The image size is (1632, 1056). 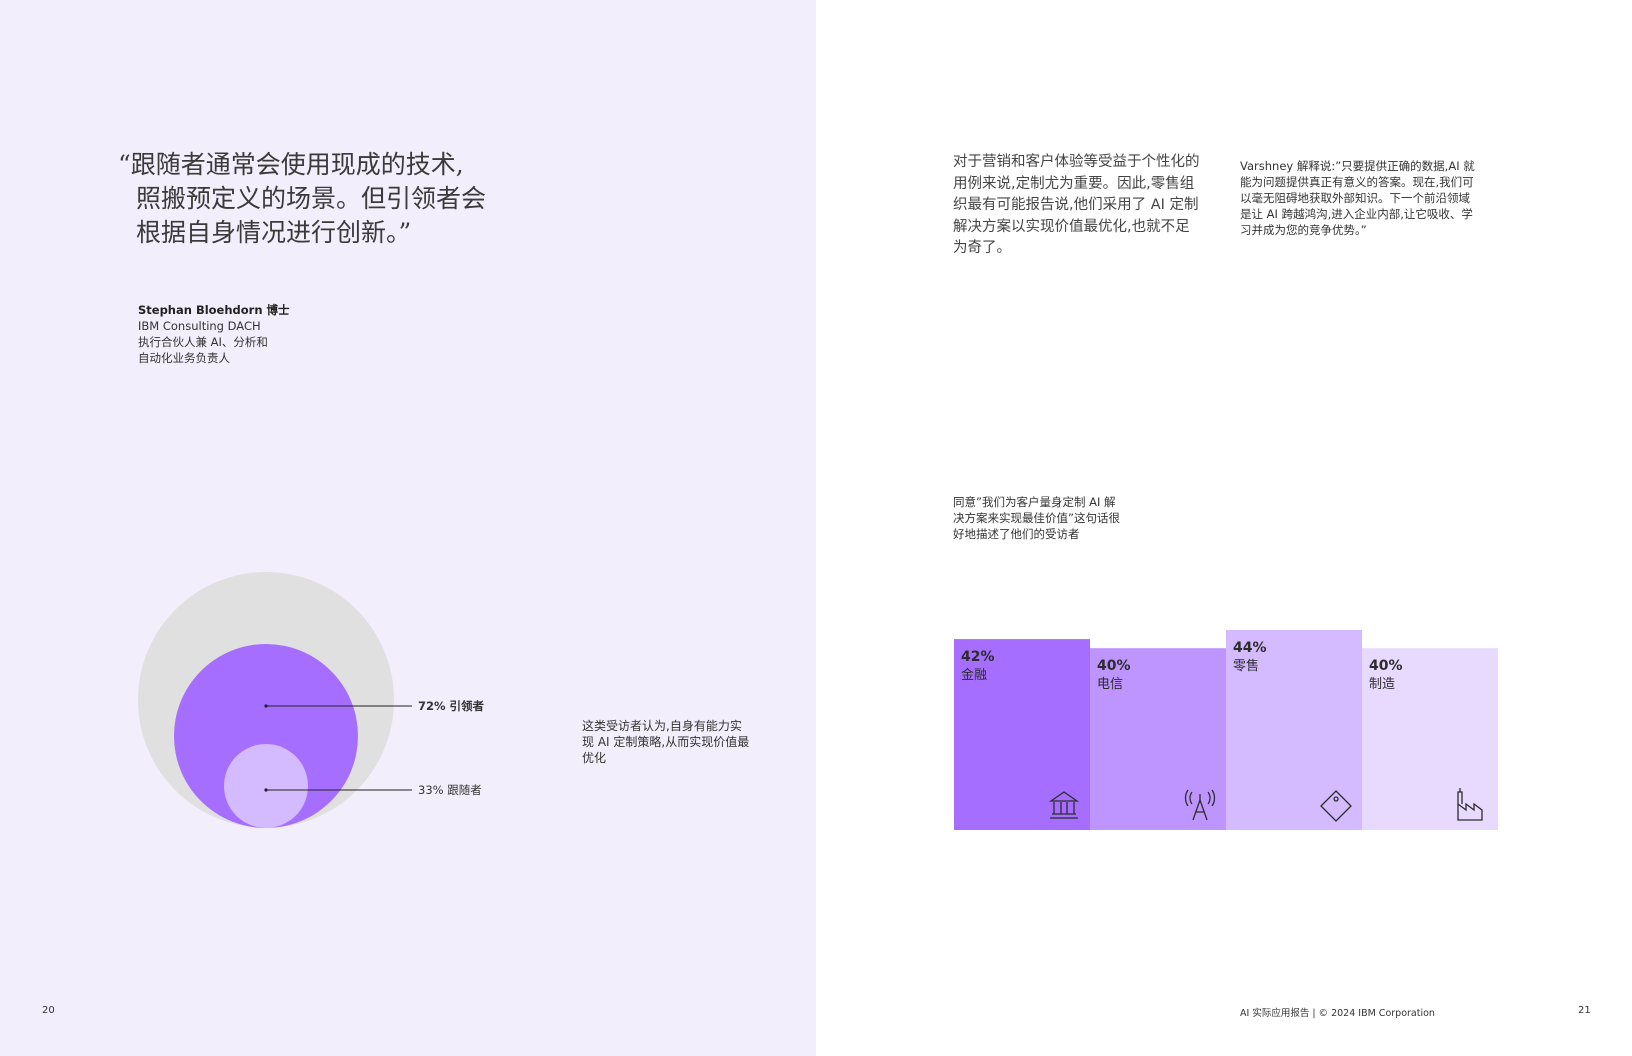 I want to click on quote-line: “跟随者通常会使用现成的技术,, so click(x=291, y=164).